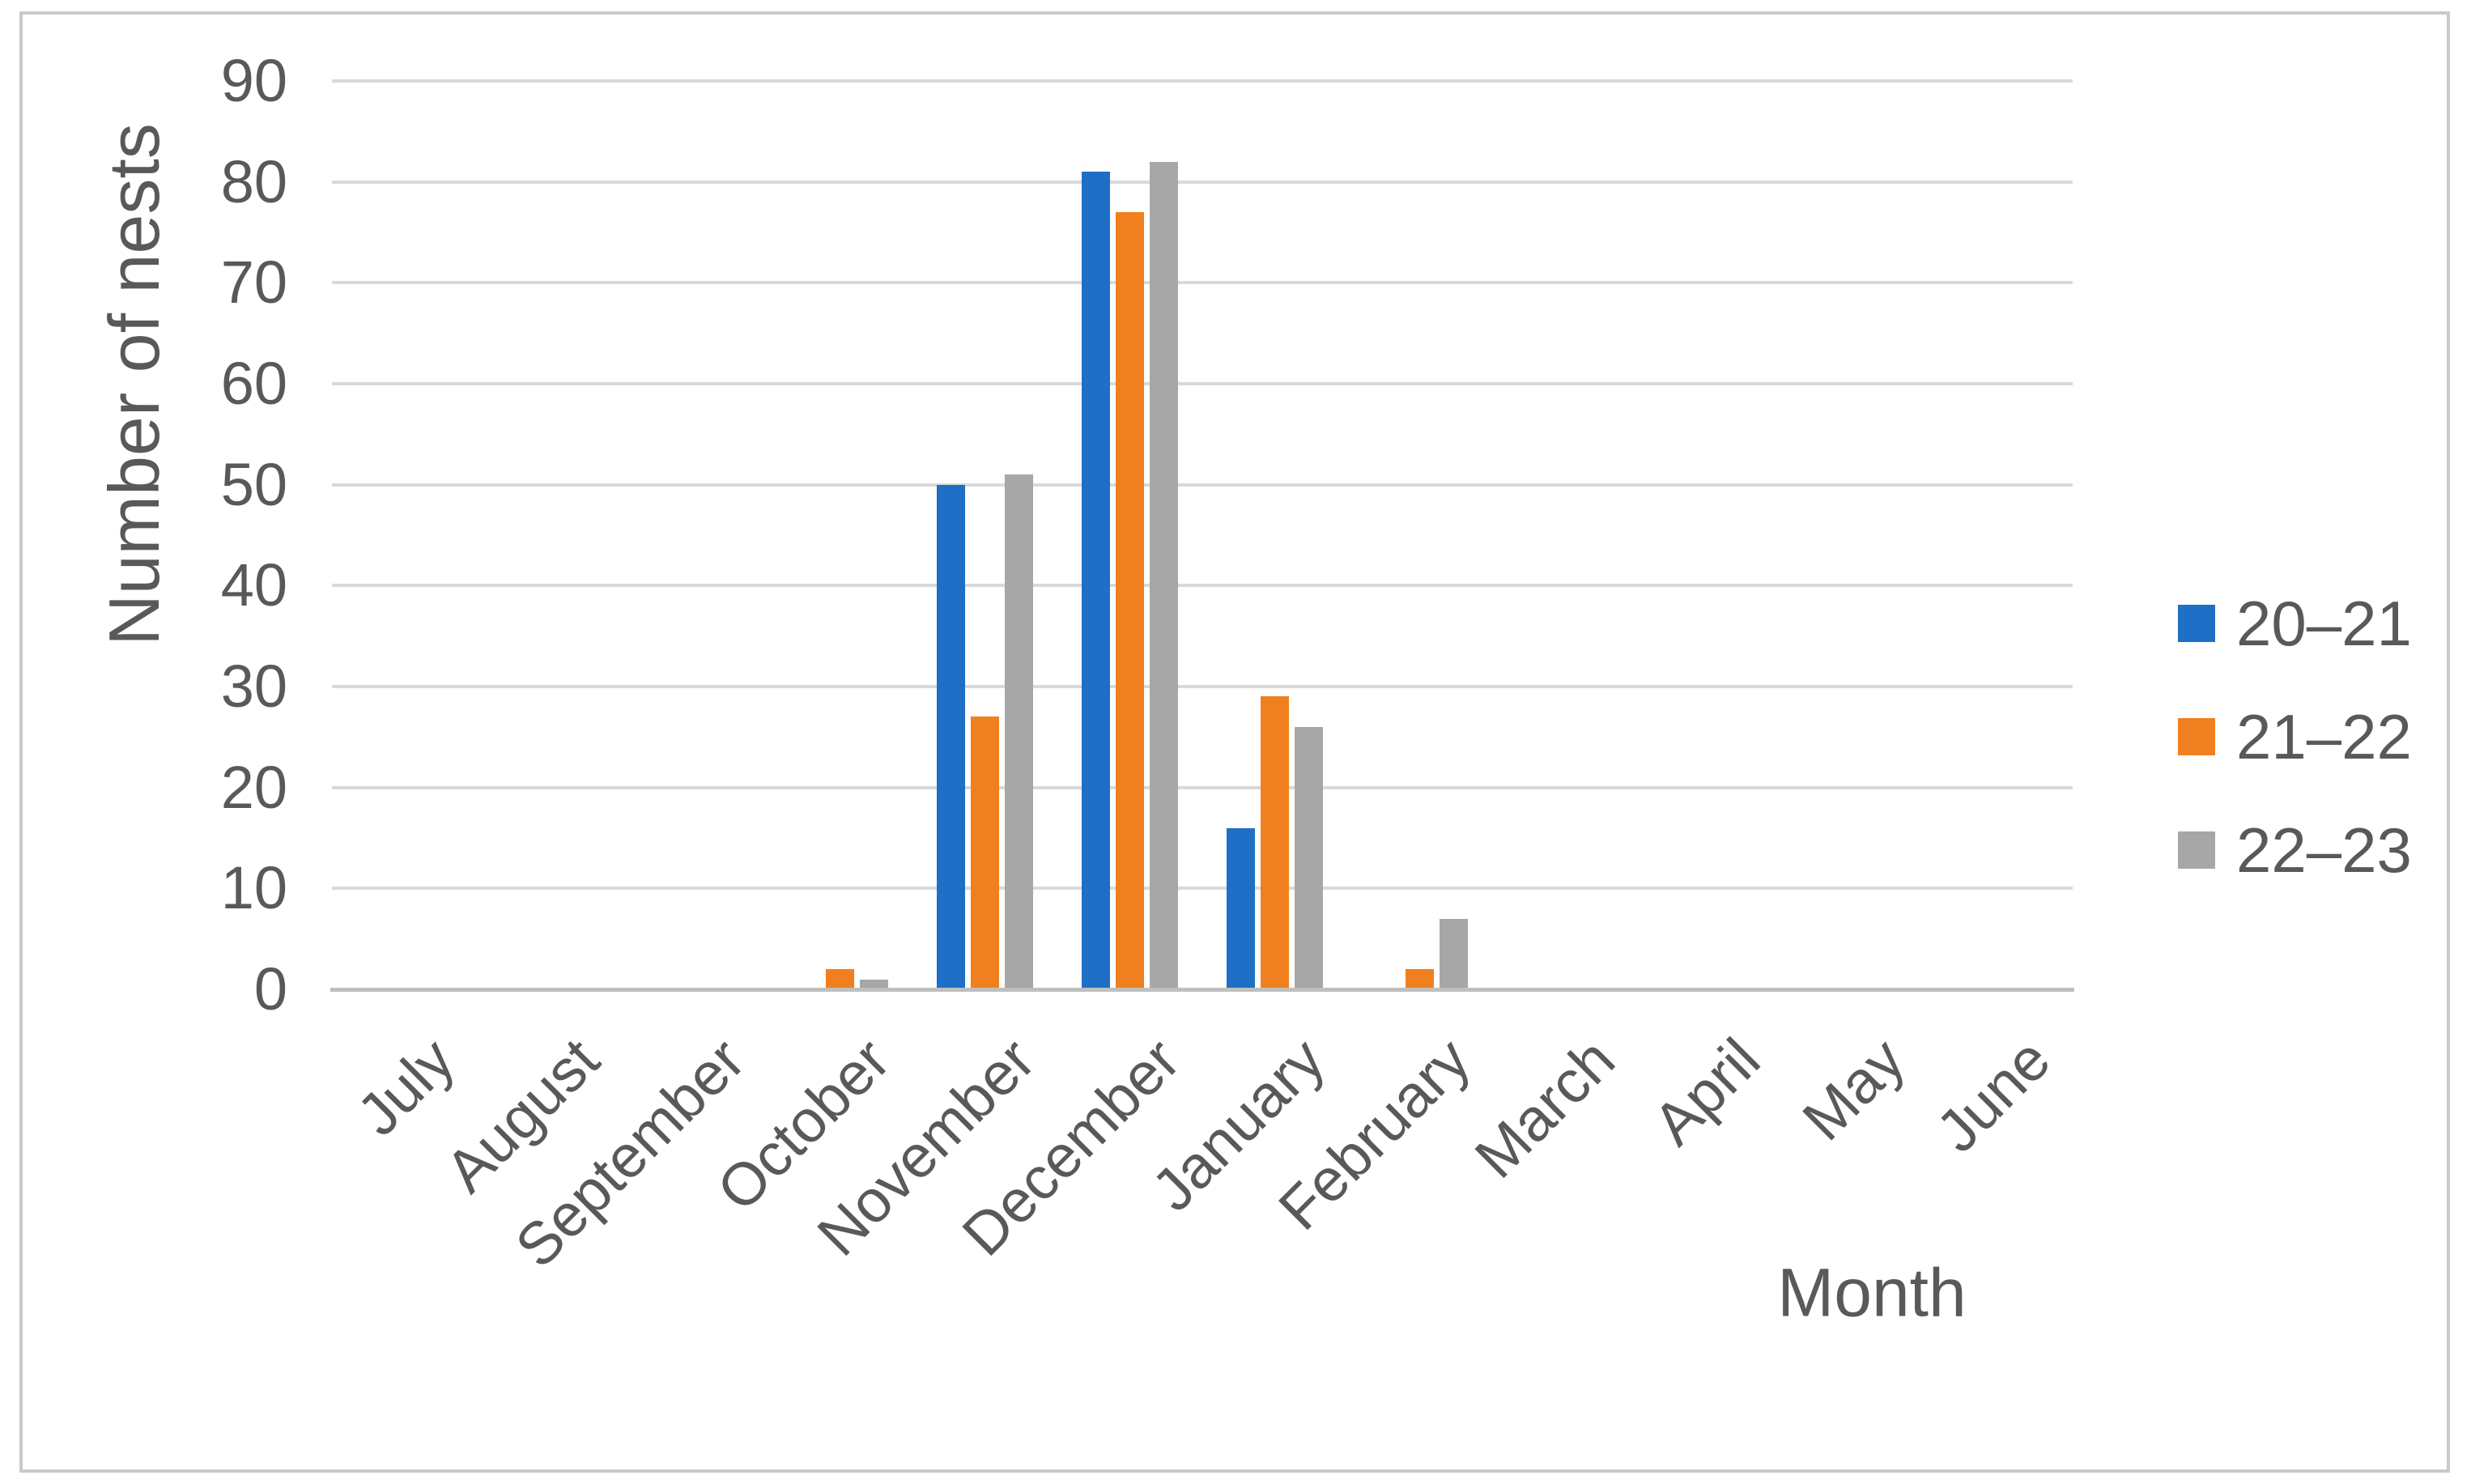 This screenshot has width=2471, height=1484. What do you see at coordinates (253, 686) in the screenshot?
I see `y-tick-label-30: 30` at bounding box center [253, 686].